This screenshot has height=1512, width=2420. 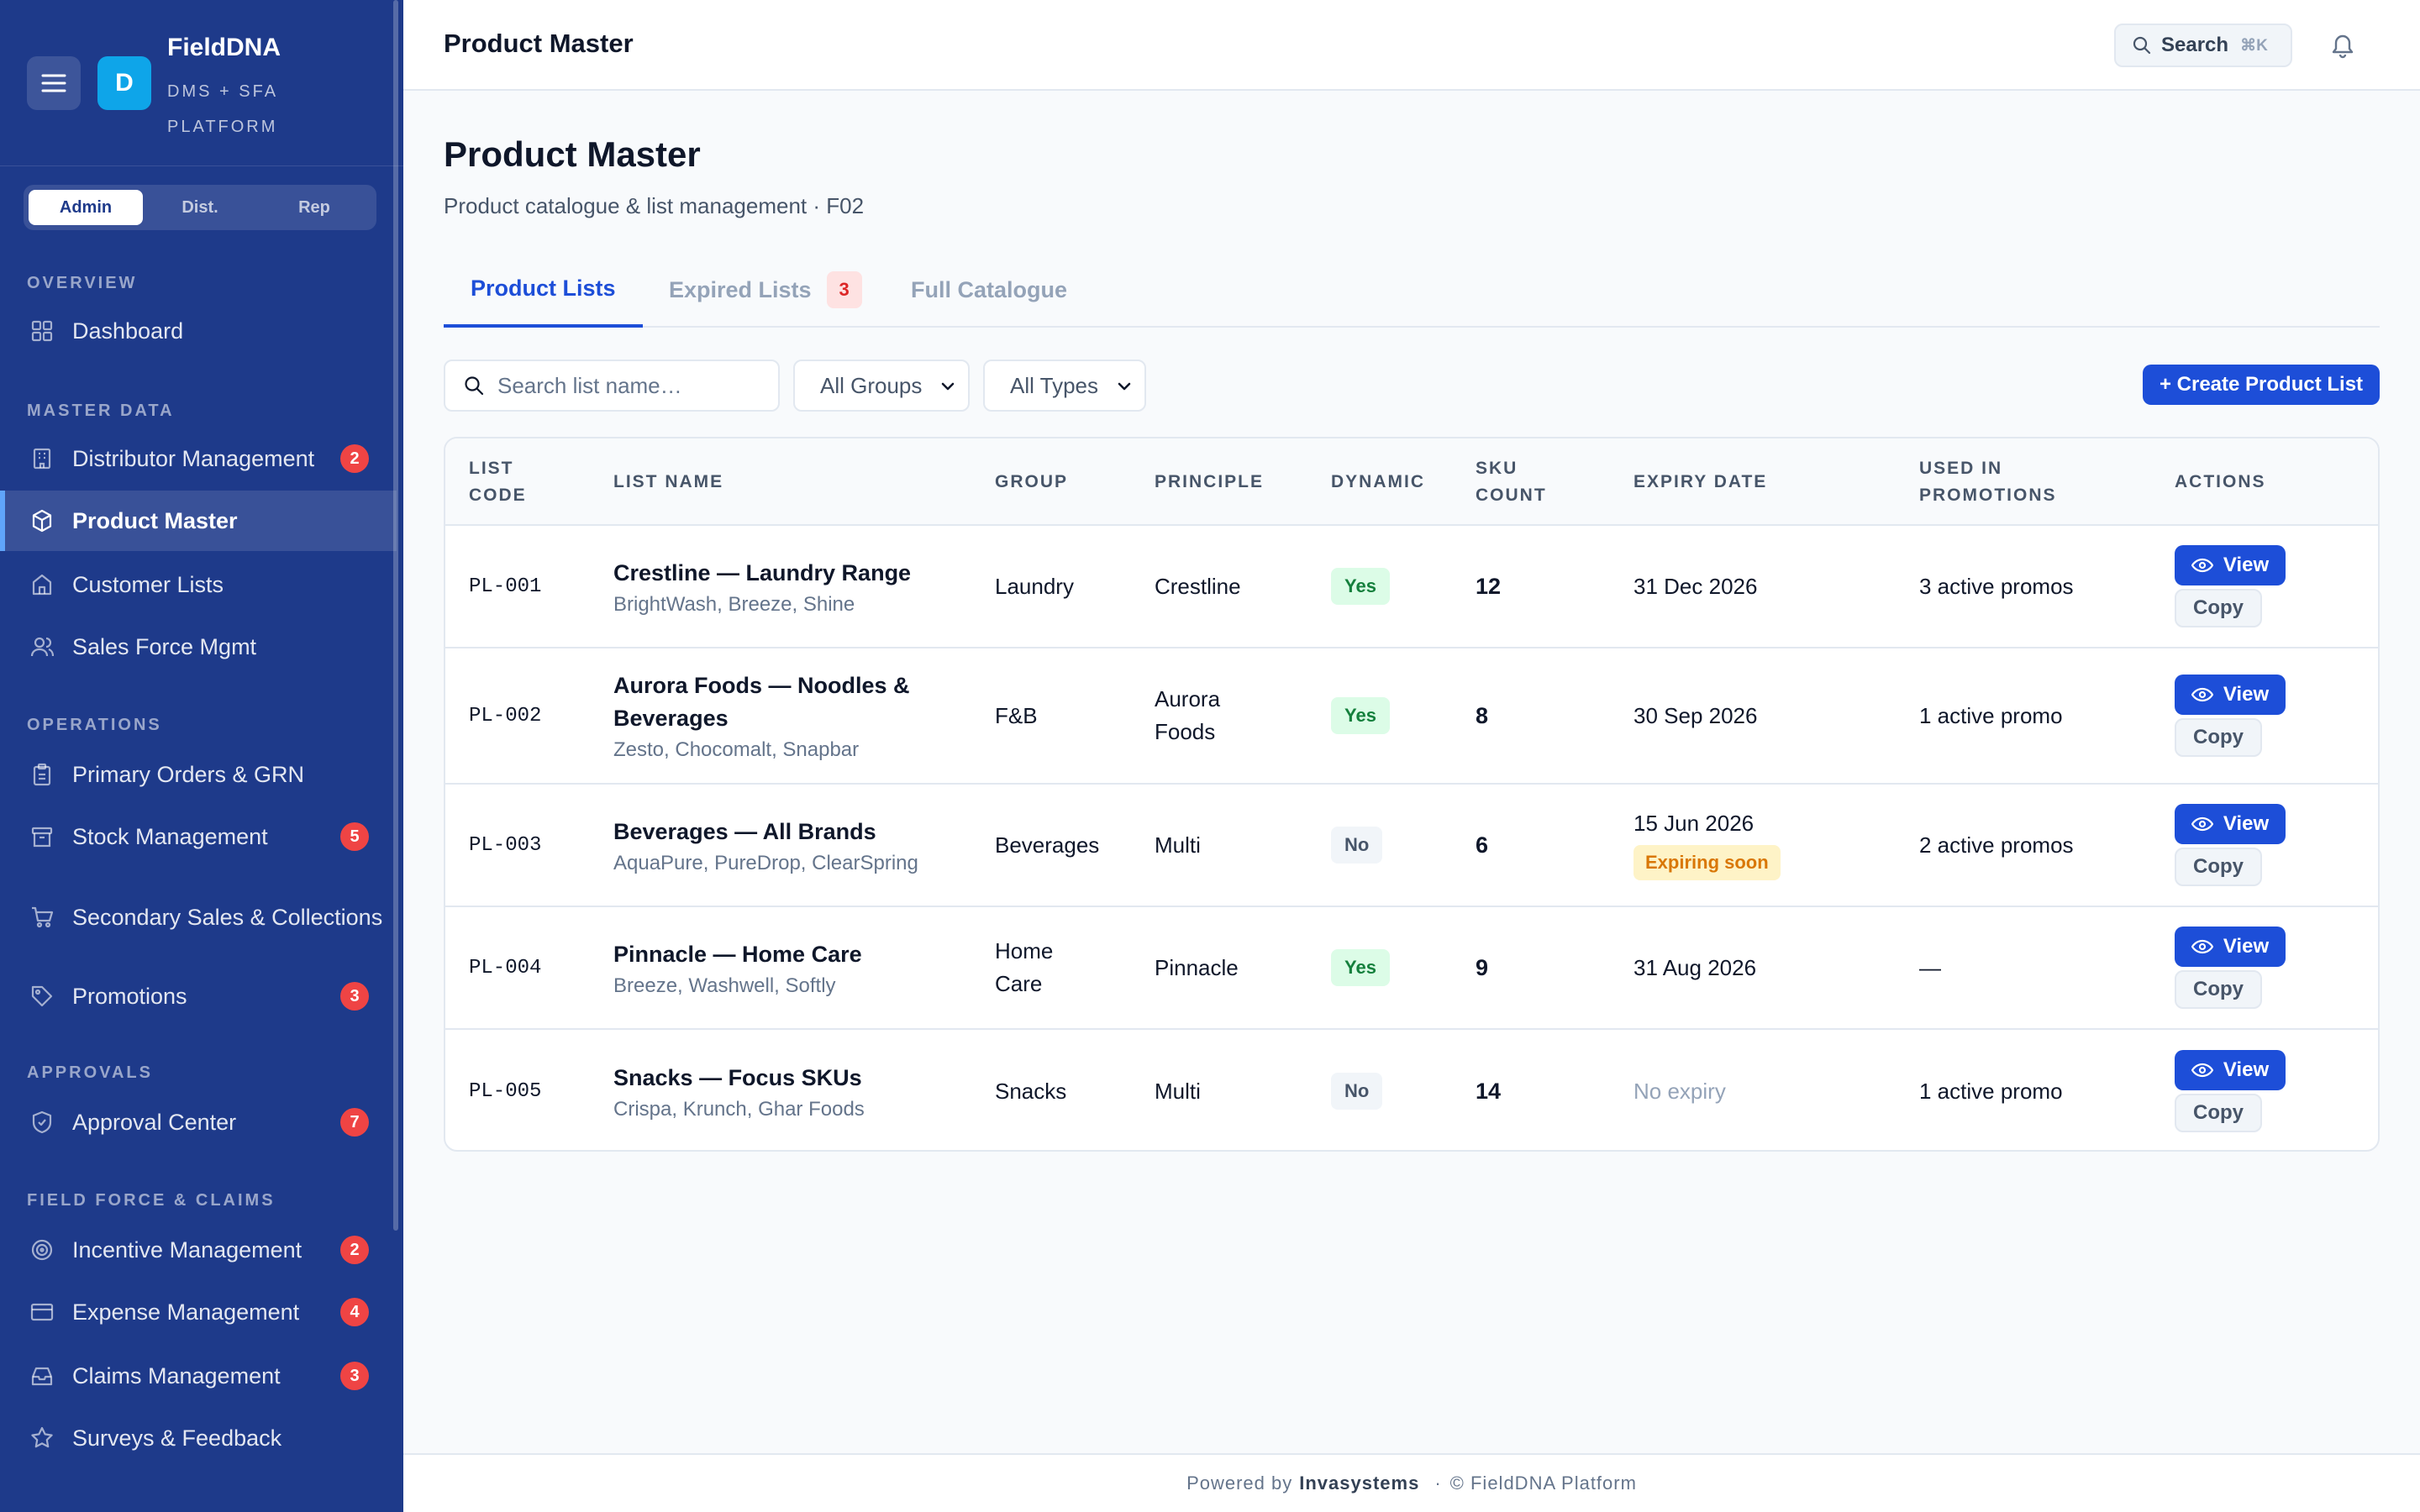 I want to click on top-bar: Product Master Search ⌘K, so click(x=1411, y=45).